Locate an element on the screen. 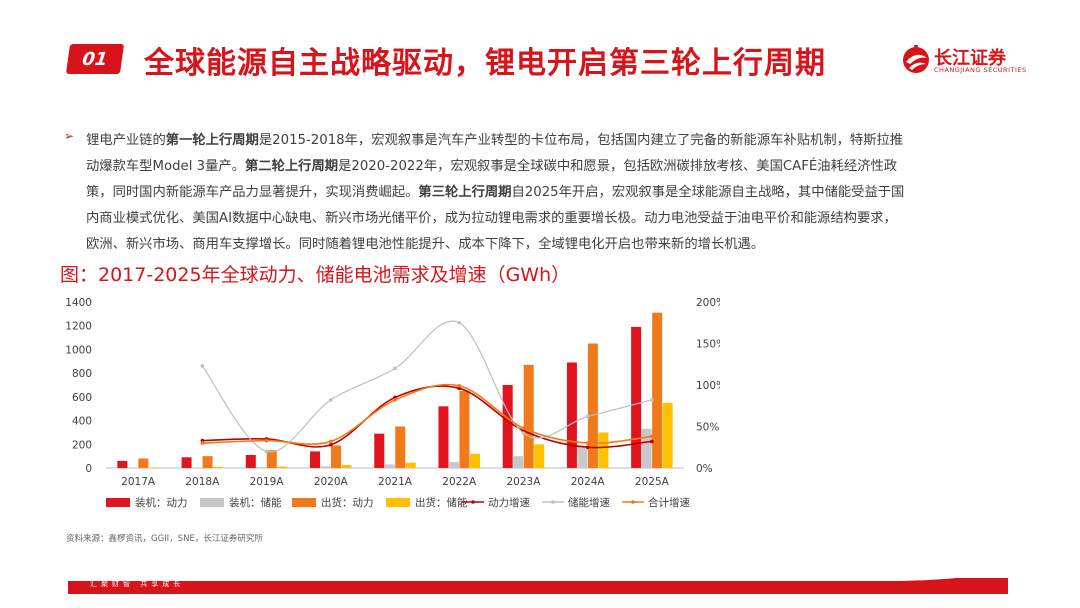 The height and width of the screenshot is (608, 1080). y2-tick-label: 50% is located at coordinates (707, 428).